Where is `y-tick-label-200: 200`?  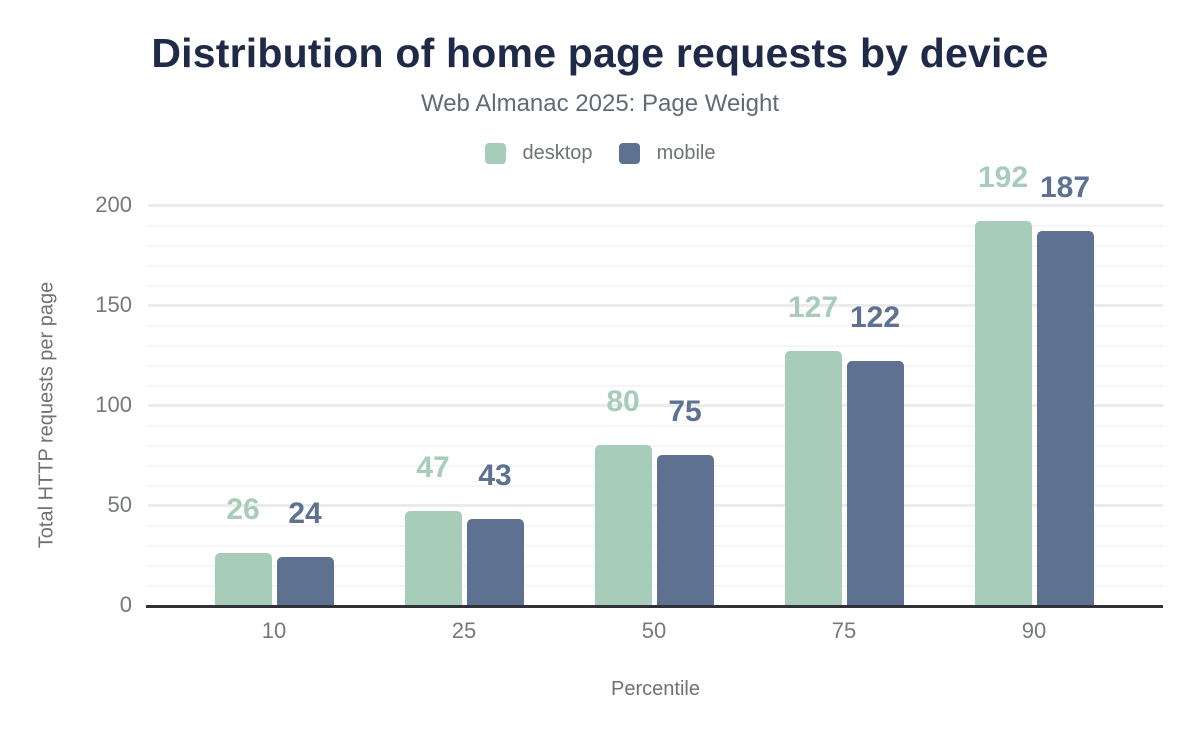
y-tick-label-200: 200 is located at coordinates (113, 204).